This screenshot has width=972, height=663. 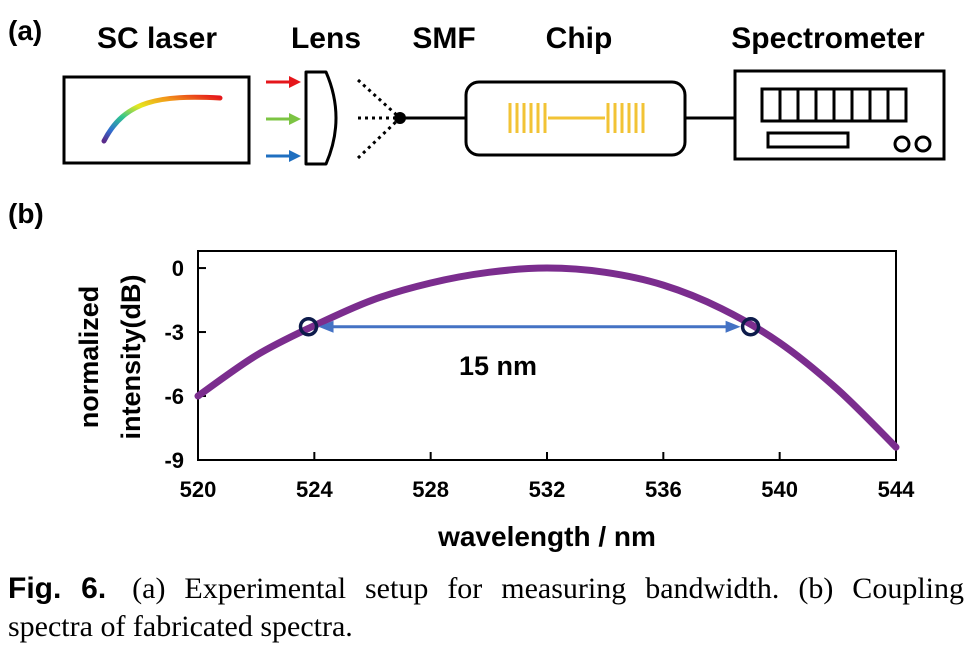 I want to click on spectrometer-box, so click(x=839, y=115).